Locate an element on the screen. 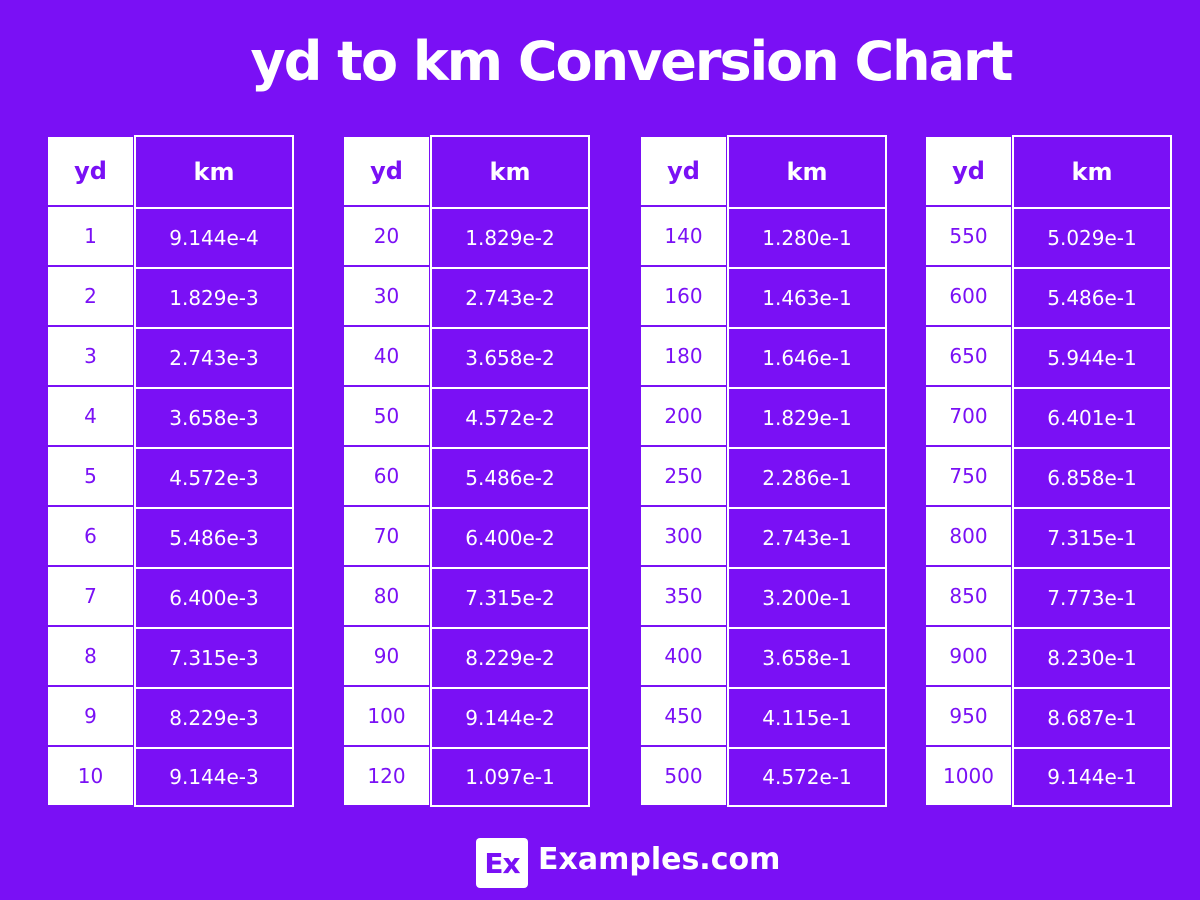  km-cell: 2.743e-1 is located at coordinates (807, 537).